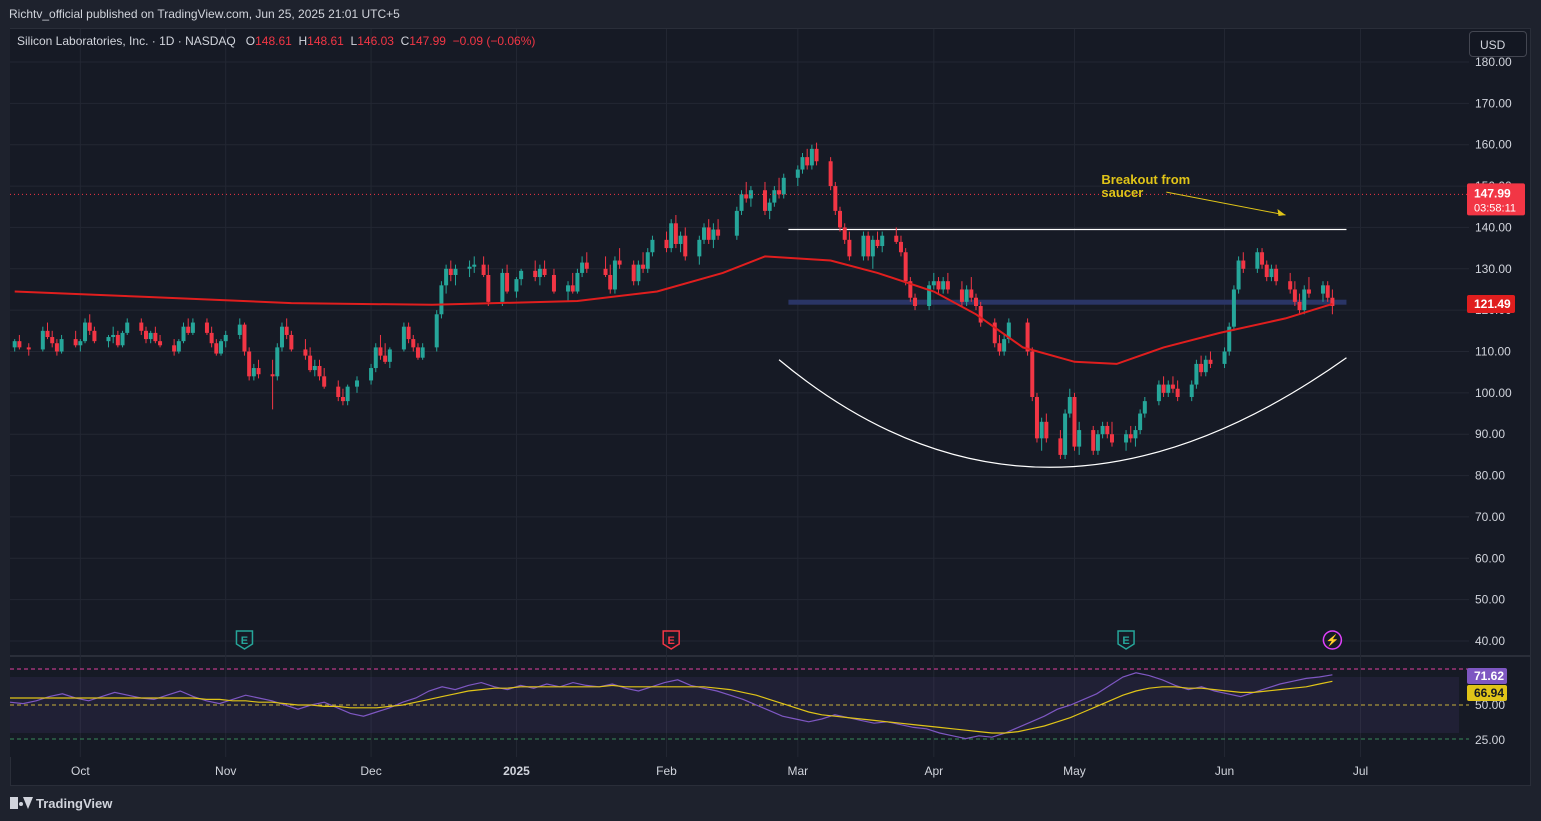 This screenshot has width=1541, height=821. Describe the element at coordinates (1493, 62) in the screenshot. I see `y-tick-label: 180.00` at that location.